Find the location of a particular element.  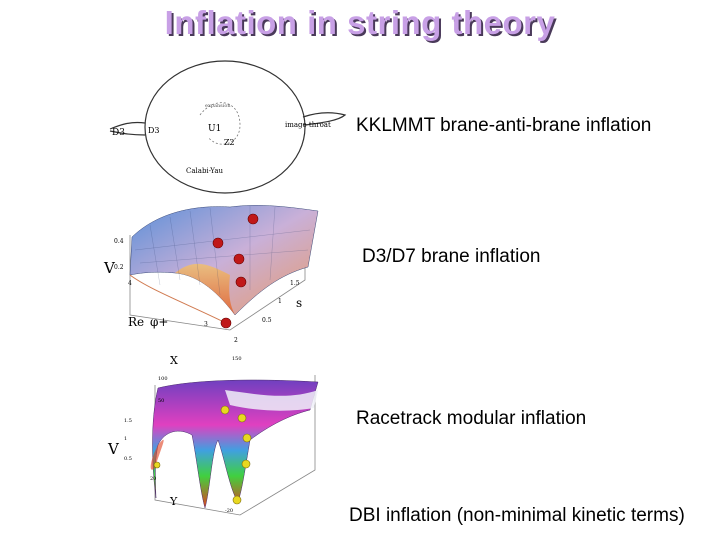

y-tick: 20 is located at coordinates (153, 479).